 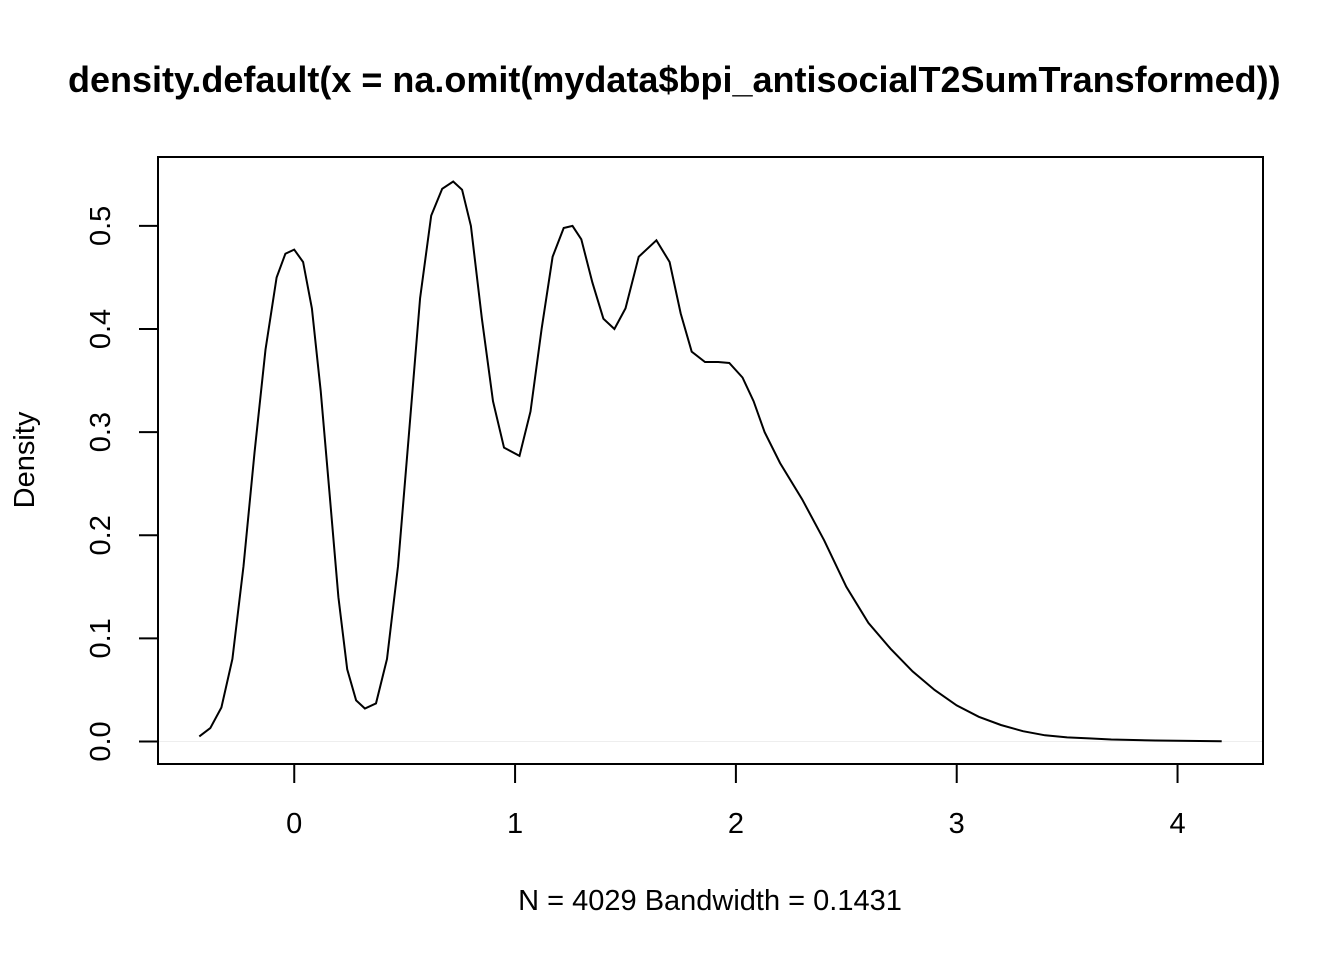 What do you see at coordinates (121, 484) in the screenshot?
I see `y-axis: 0.0 0.1 0.2 0.3 0.4 0.5` at bounding box center [121, 484].